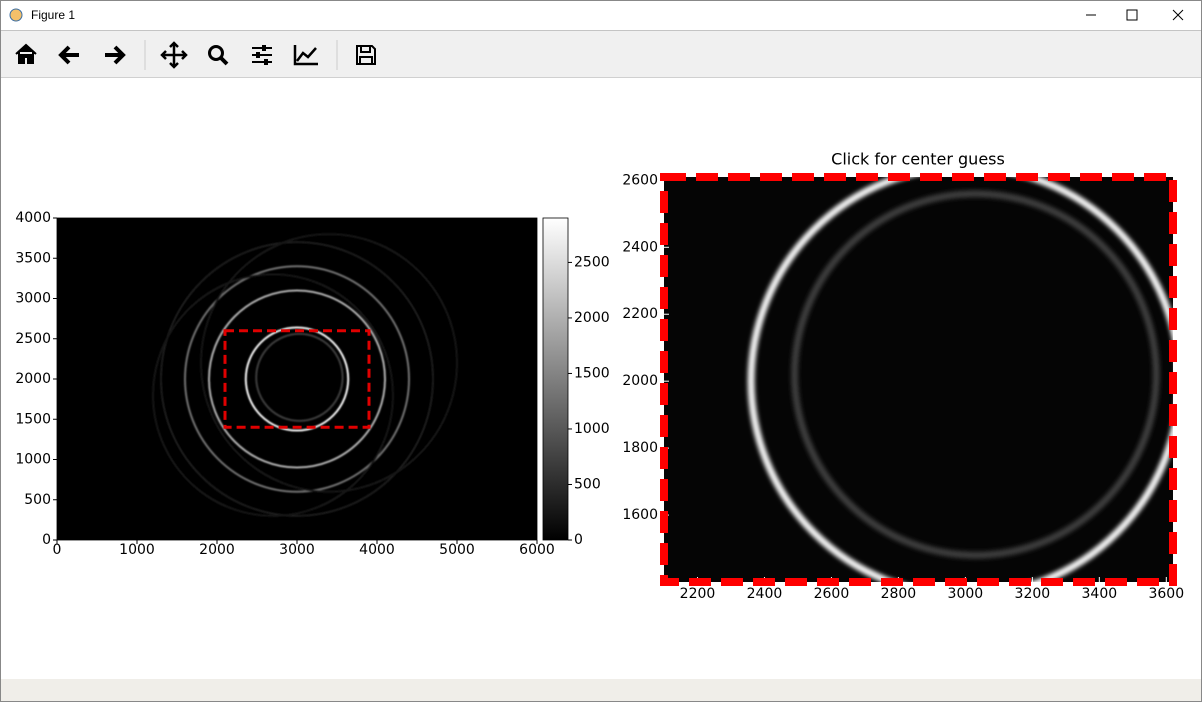  What do you see at coordinates (366, 55) in the screenshot?
I see `save-button` at bounding box center [366, 55].